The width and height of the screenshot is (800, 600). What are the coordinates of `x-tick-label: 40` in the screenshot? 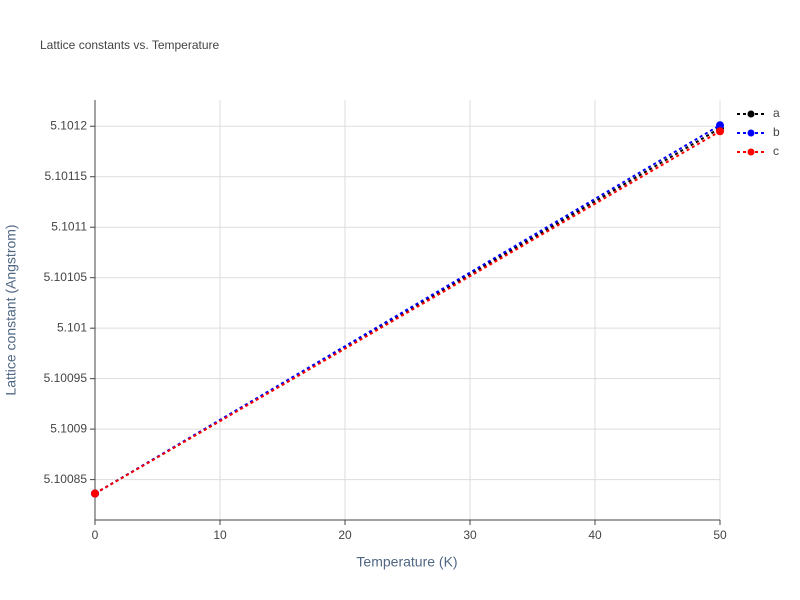 It's located at (595, 535).